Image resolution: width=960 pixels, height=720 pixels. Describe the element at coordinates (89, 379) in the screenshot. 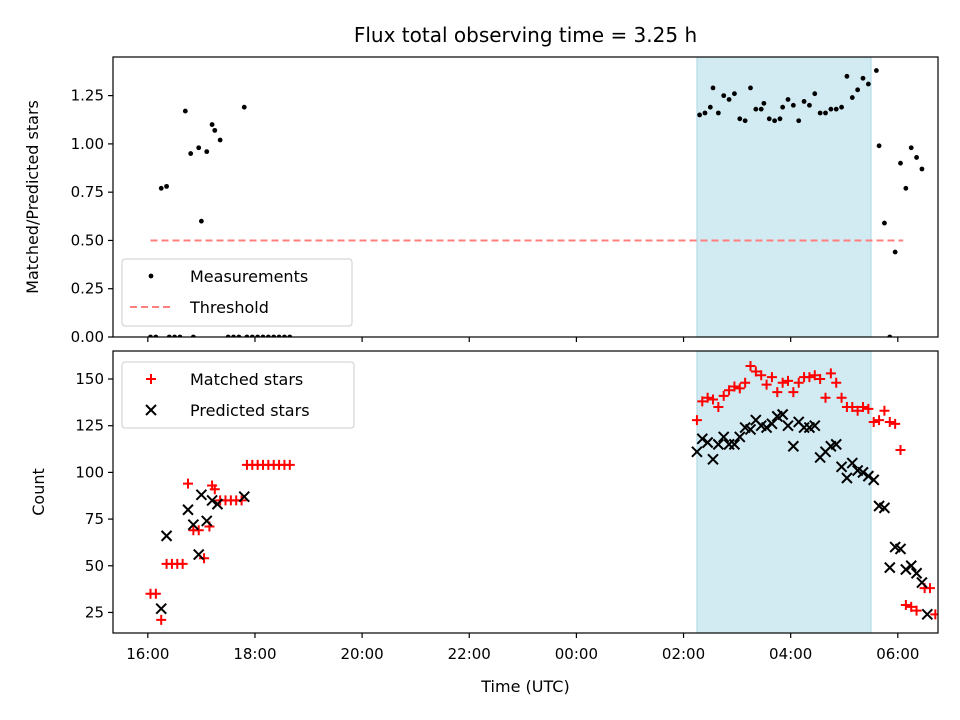

I see `y-tick-label: 150` at that location.